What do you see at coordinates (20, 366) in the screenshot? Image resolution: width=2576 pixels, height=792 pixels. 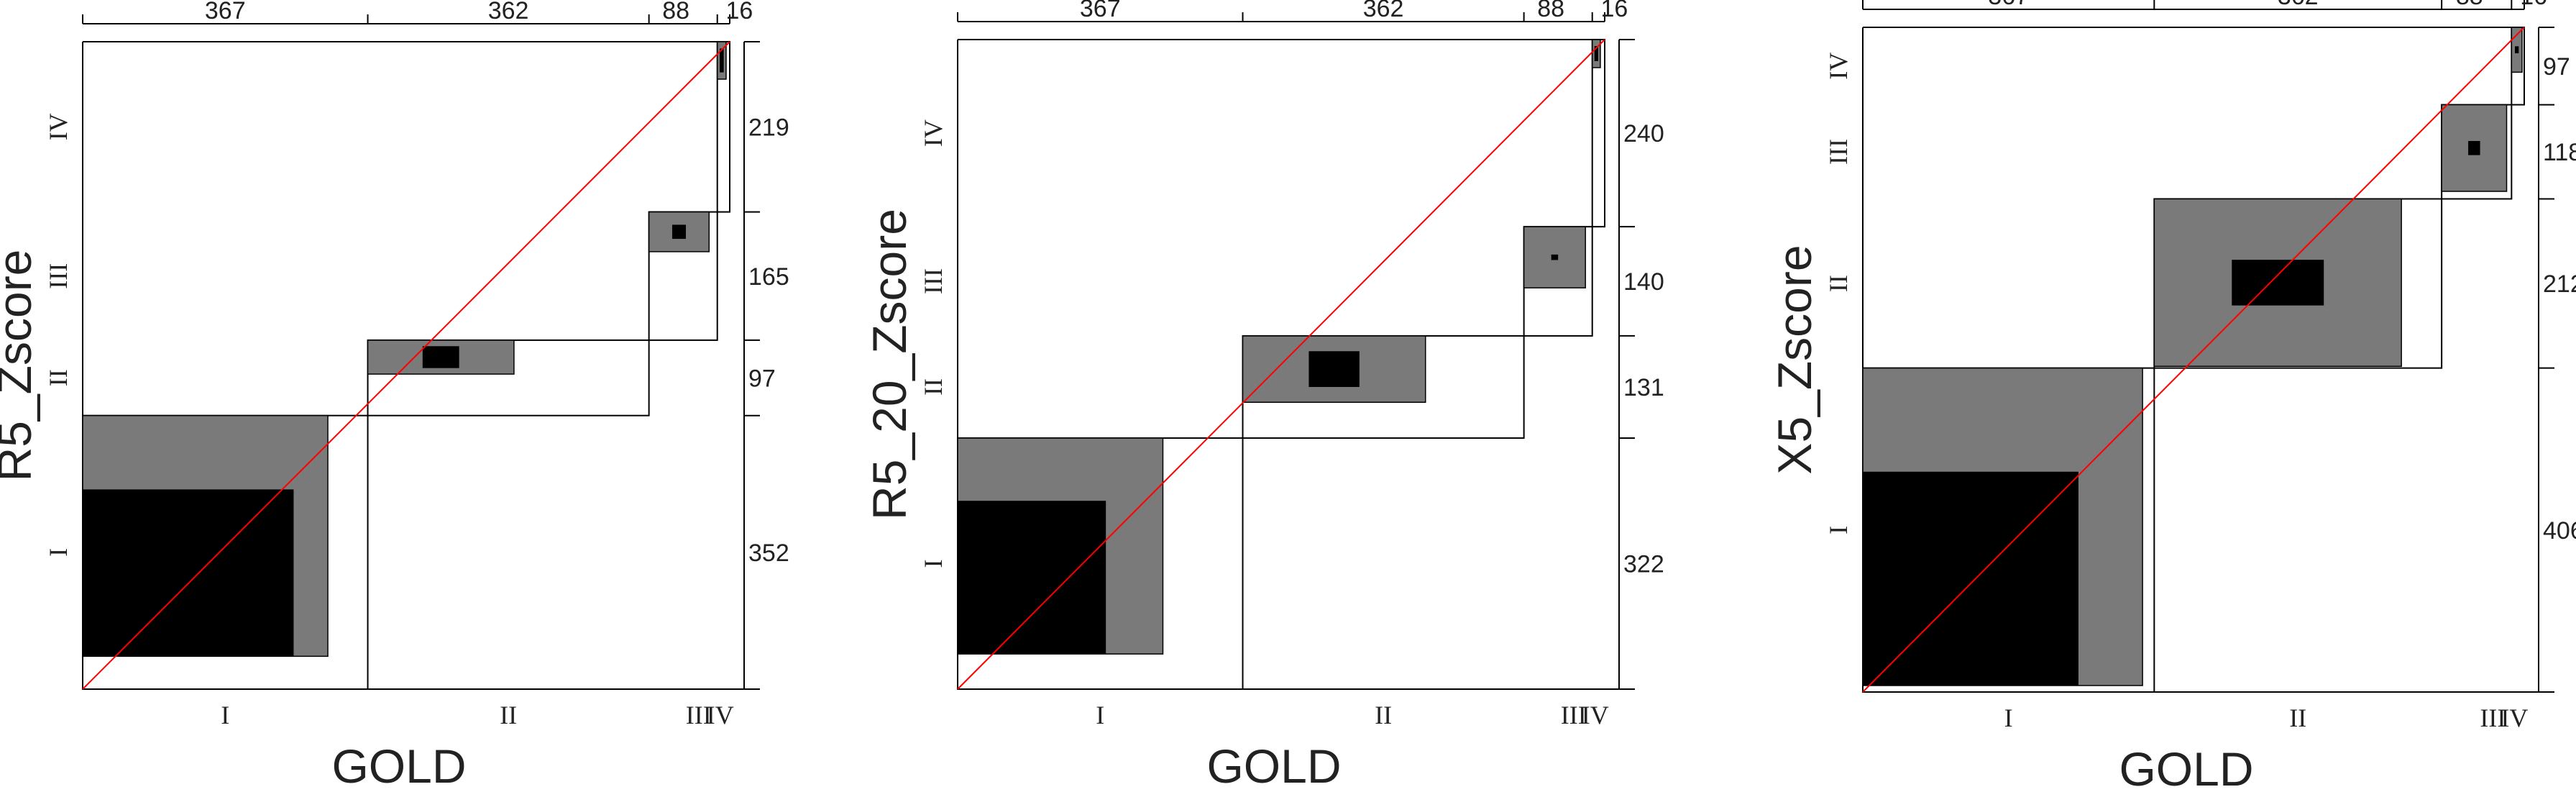 I see `y-axis-title: R5_Zscore` at bounding box center [20, 366].